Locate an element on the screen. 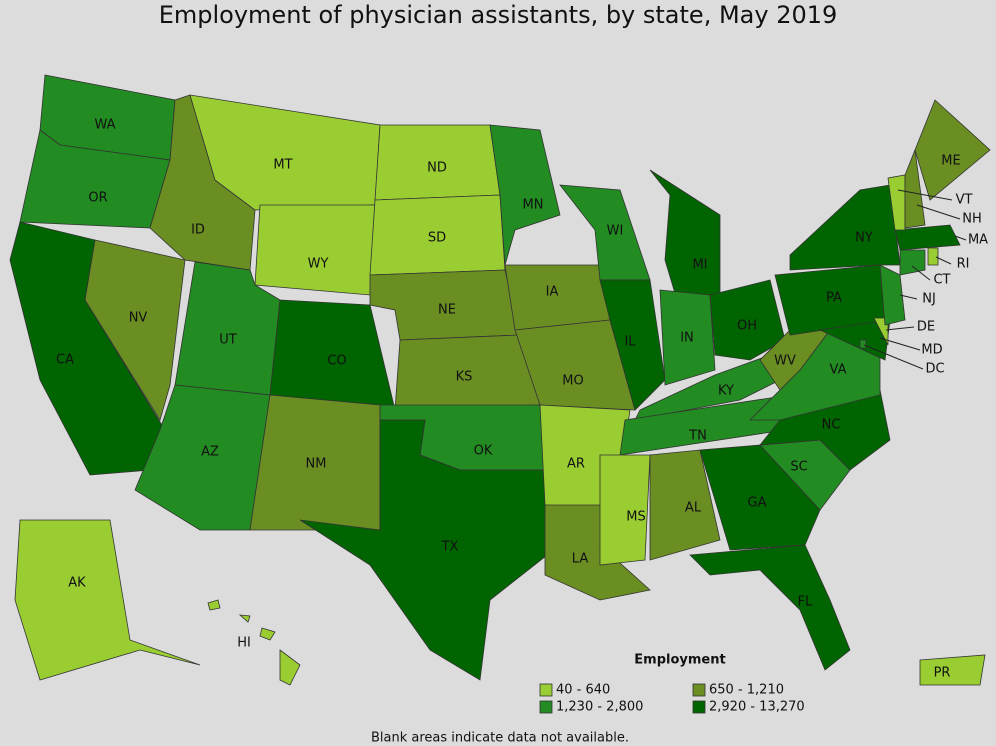 The height and width of the screenshot is (746, 996). state-label: SD is located at coordinates (437, 238).